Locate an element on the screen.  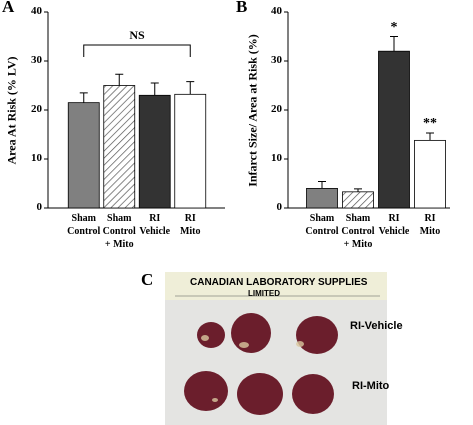
panel-label: C is located at coordinates (147, 279).